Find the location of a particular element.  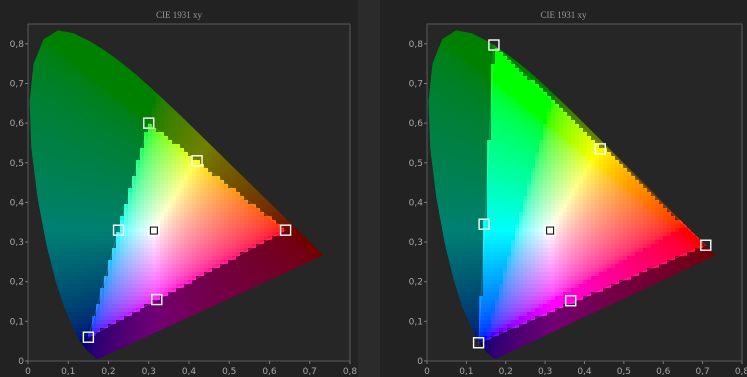

panel-divider is located at coordinates (369, 188).